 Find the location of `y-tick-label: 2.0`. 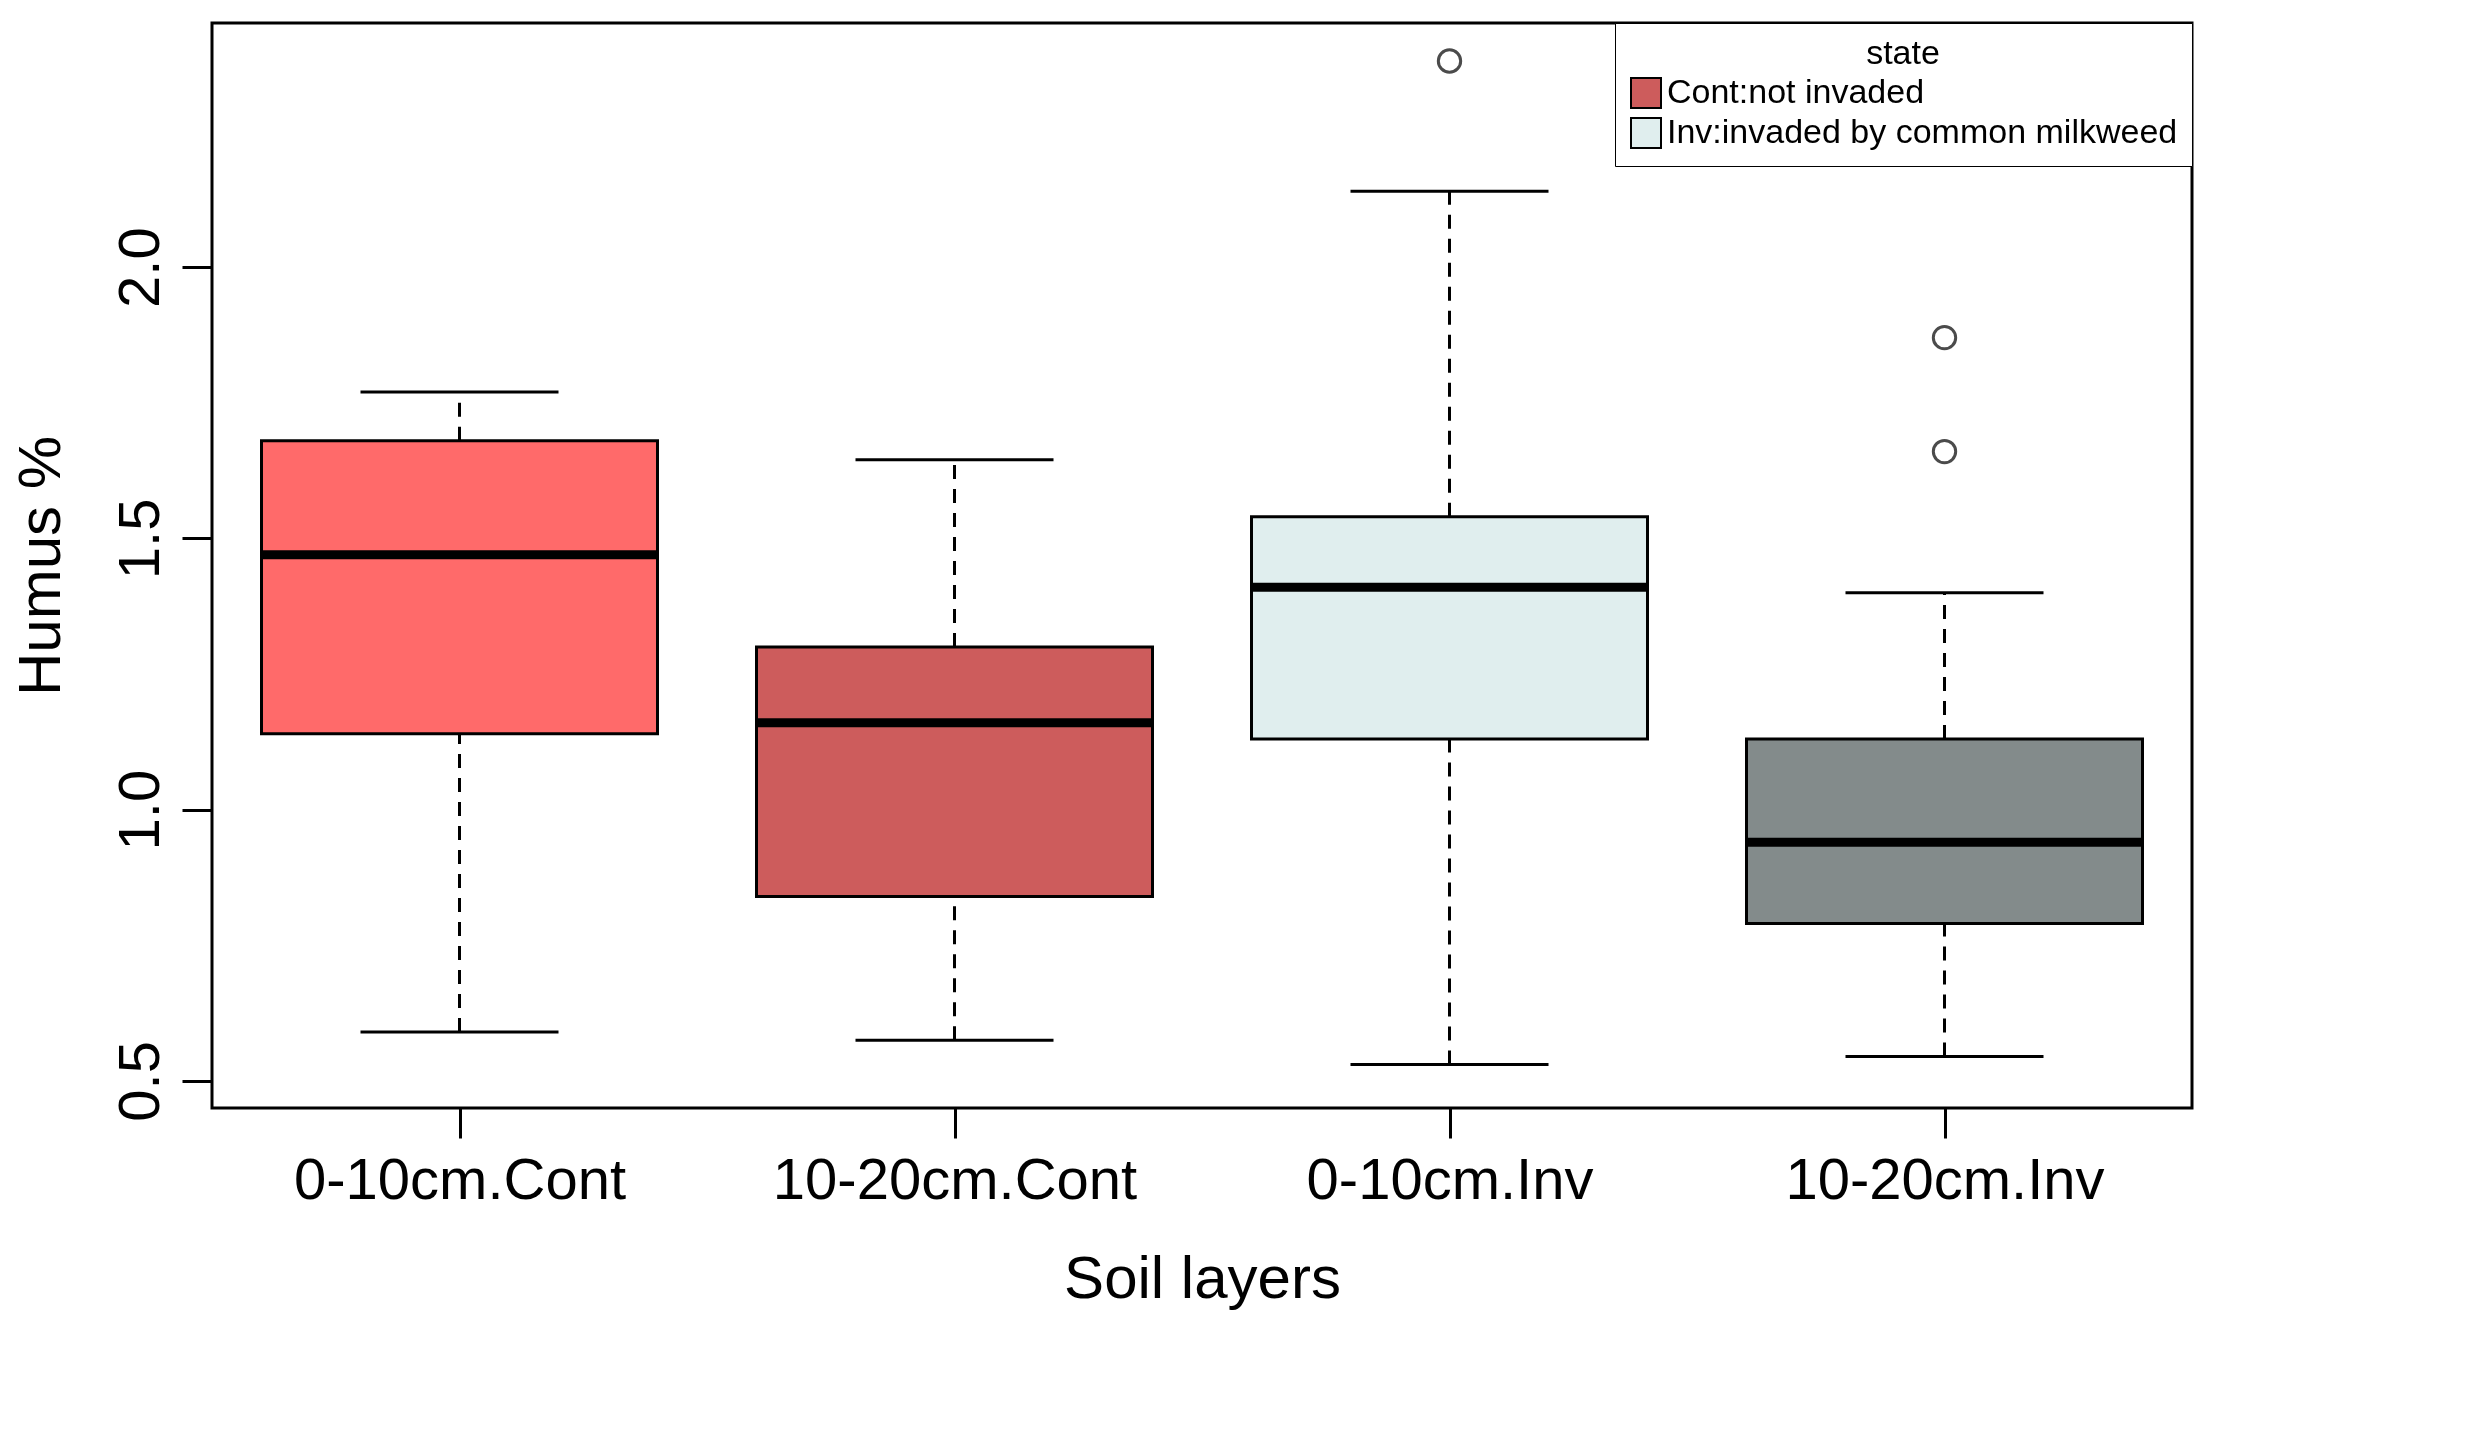

y-tick-label: 2.0 is located at coordinates (138, 267).